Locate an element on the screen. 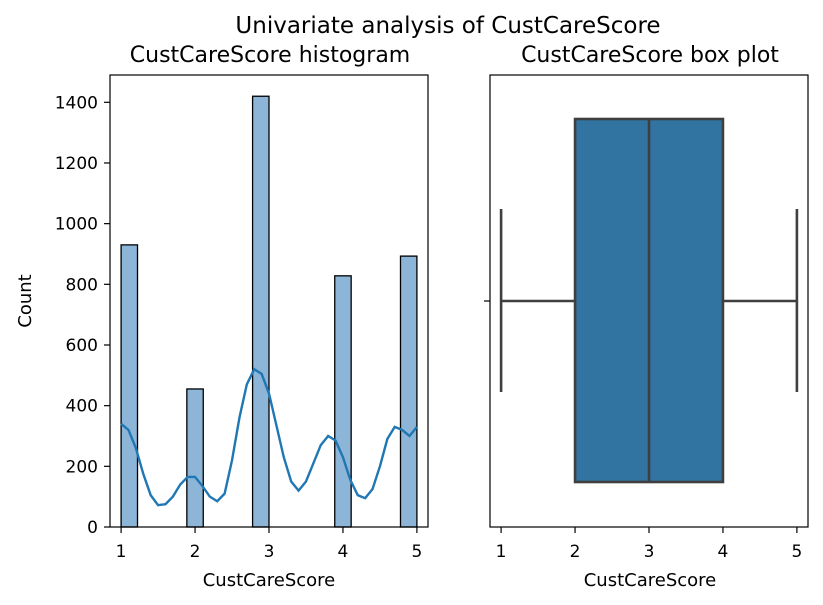 The width and height of the screenshot is (823, 605). y-tick-label: 1000 is located at coordinates (76, 225).